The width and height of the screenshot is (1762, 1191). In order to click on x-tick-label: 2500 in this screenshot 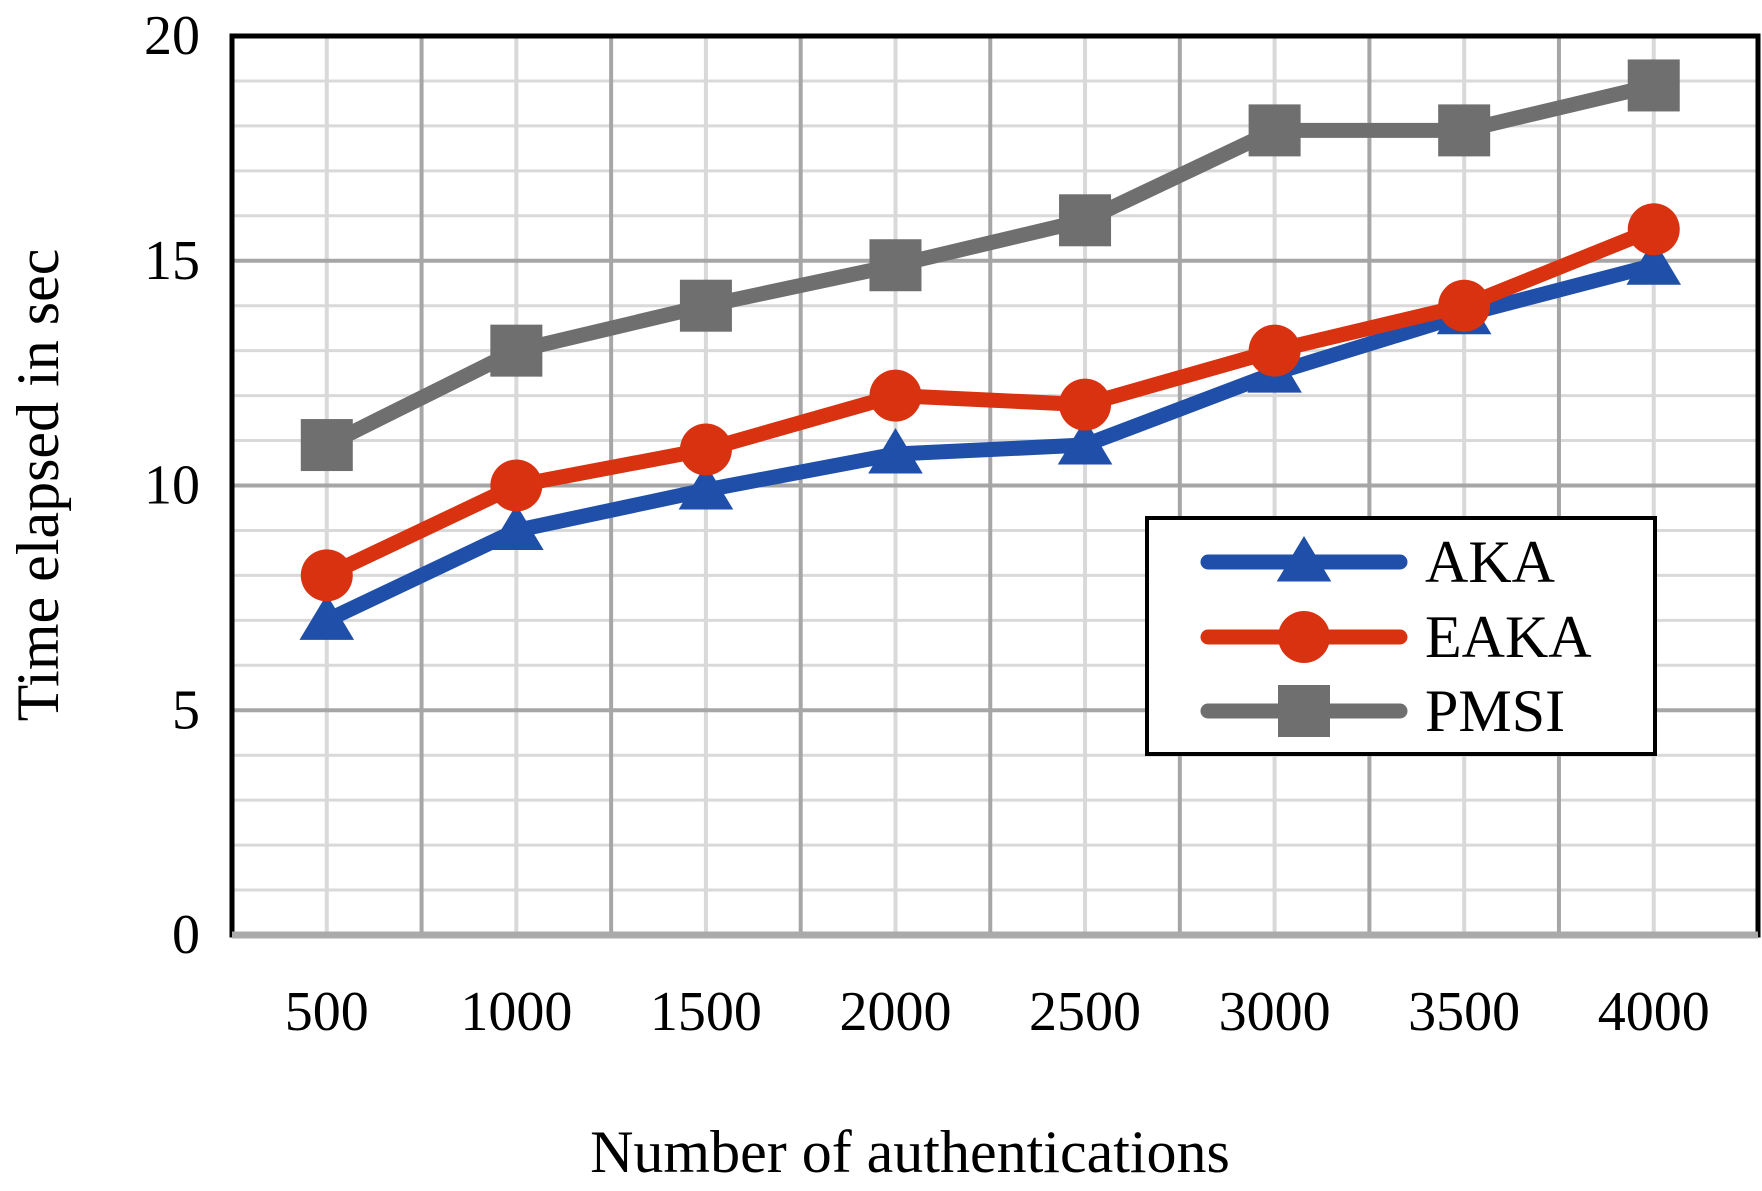, I will do `click(1085, 1012)`.